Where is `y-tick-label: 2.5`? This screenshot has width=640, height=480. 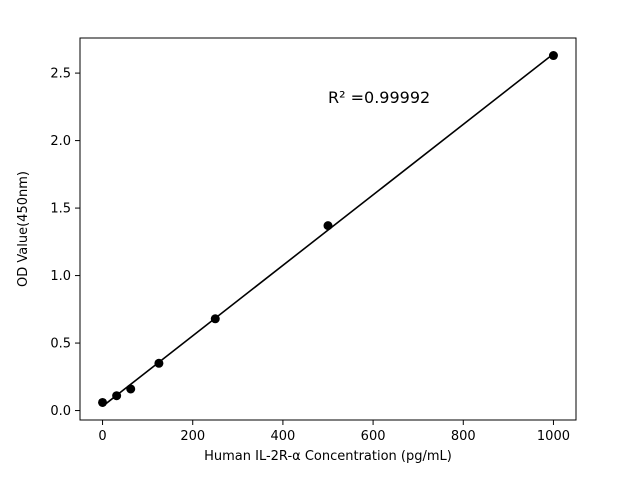
y-tick-label: 2.5 is located at coordinates (60, 74).